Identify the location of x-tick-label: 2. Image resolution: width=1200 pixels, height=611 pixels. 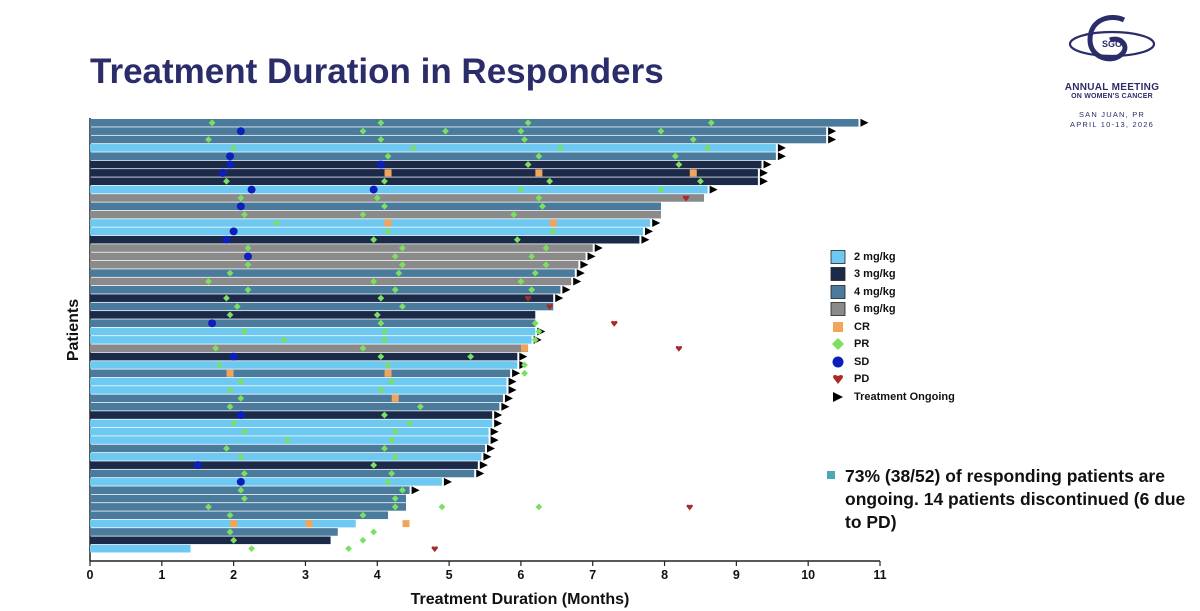
(233, 575).